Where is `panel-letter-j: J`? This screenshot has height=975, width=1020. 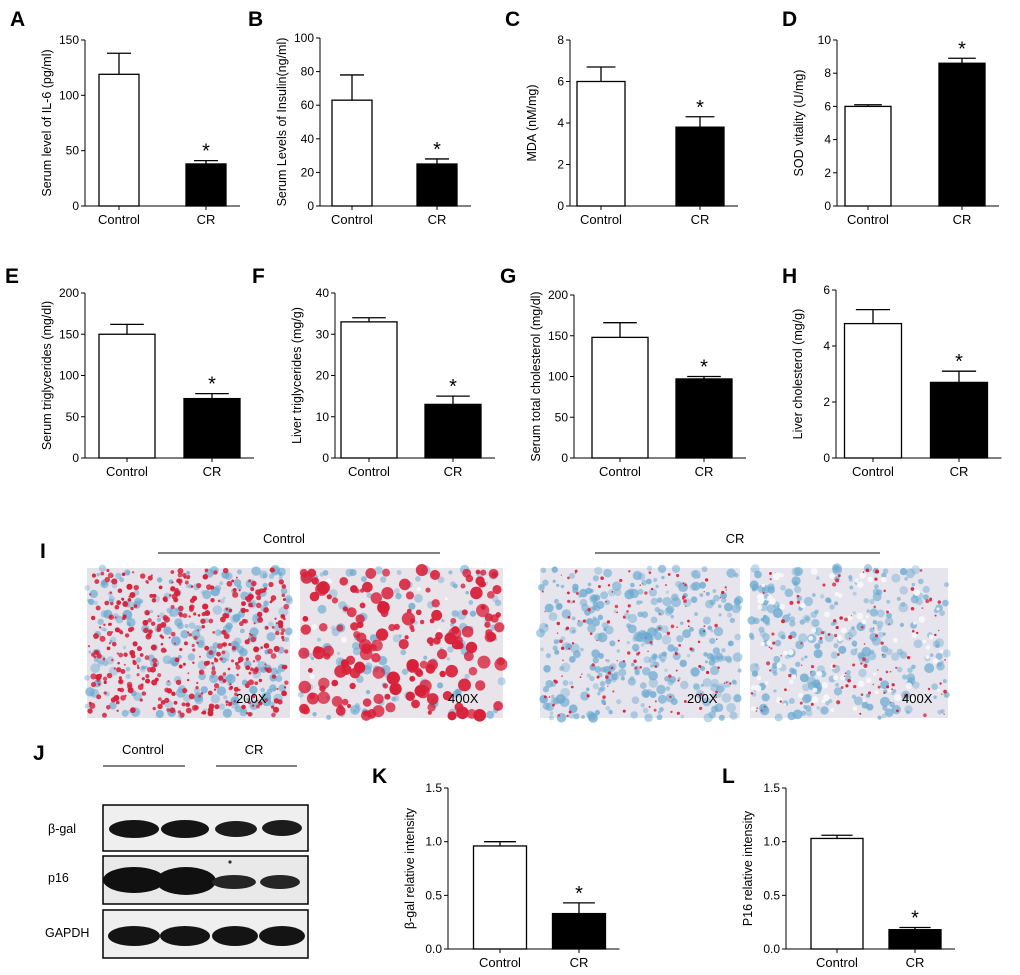 panel-letter-j: J is located at coordinates (39, 753).